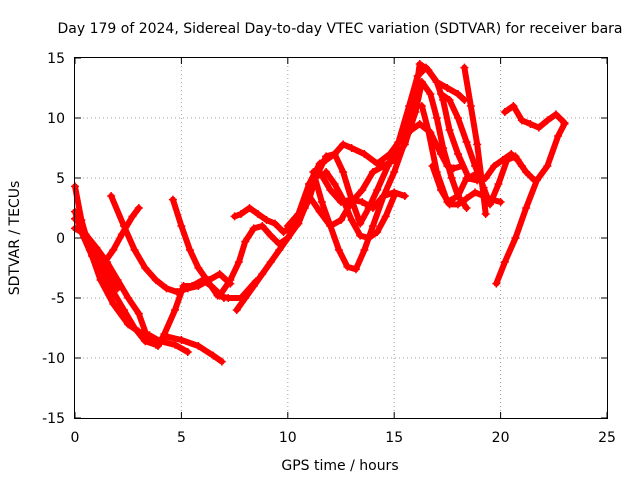 The width and height of the screenshot is (640, 484). What do you see at coordinates (181, 438) in the screenshot?
I see `x-tick-label: 5` at bounding box center [181, 438].